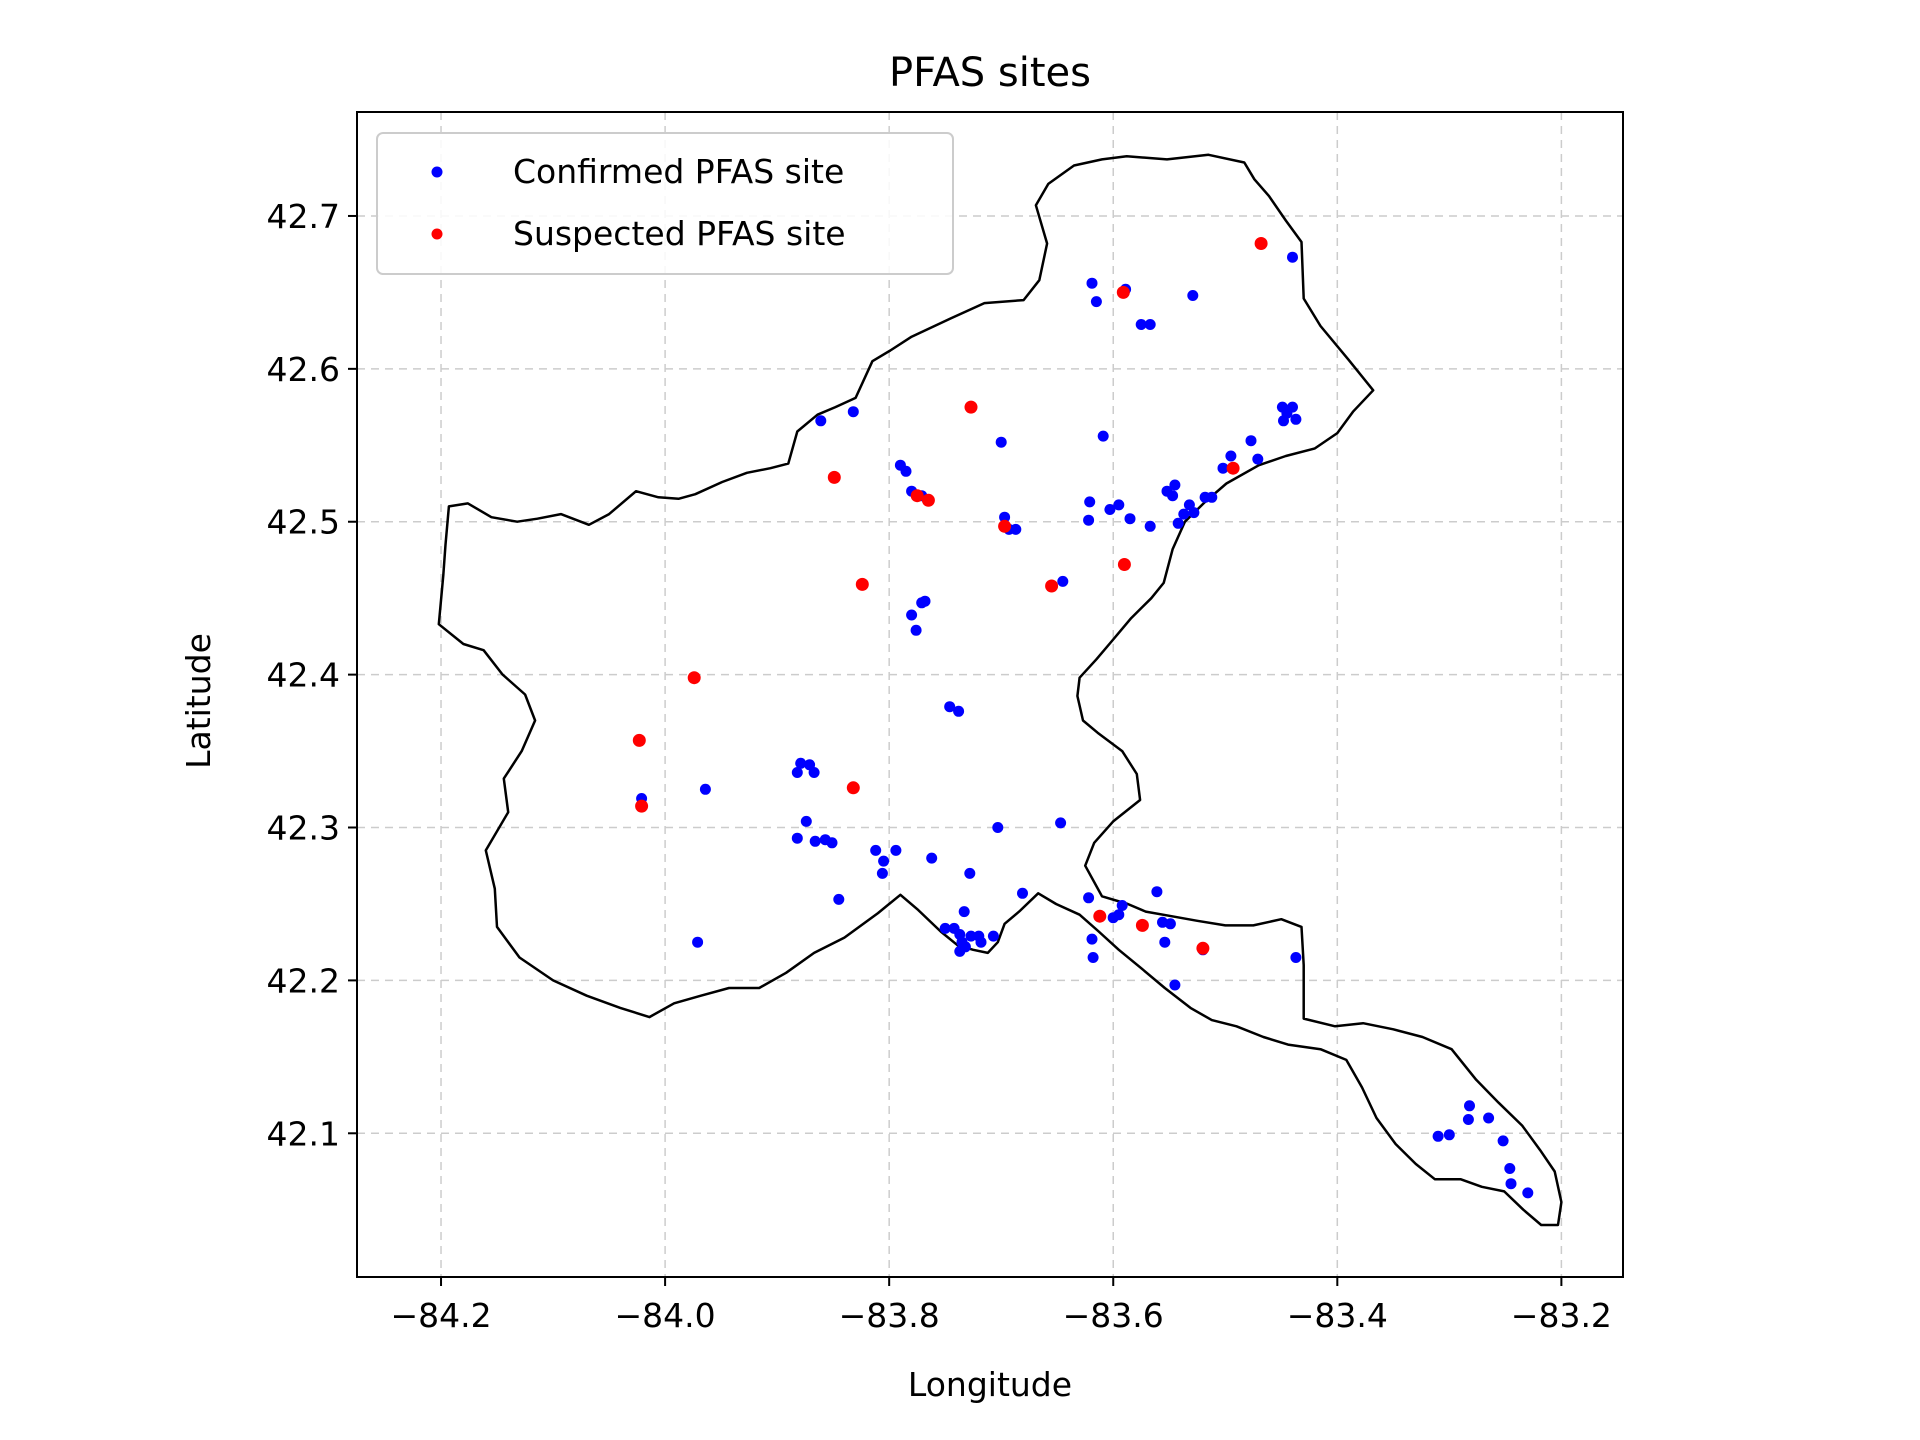 This screenshot has height=1440, width=1920. What do you see at coordinates (1337, 1315) in the screenshot?
I see `x-tick-label-4: −83.4` at bounding box center [1337, 1315].